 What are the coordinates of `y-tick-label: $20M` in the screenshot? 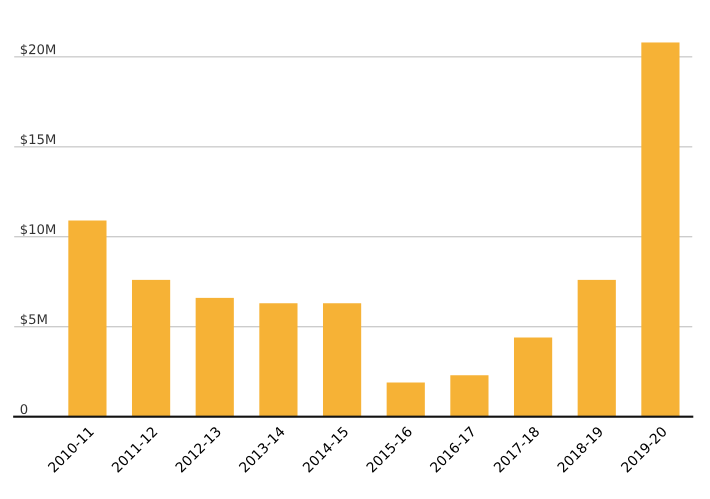 It's located at (38, 50).